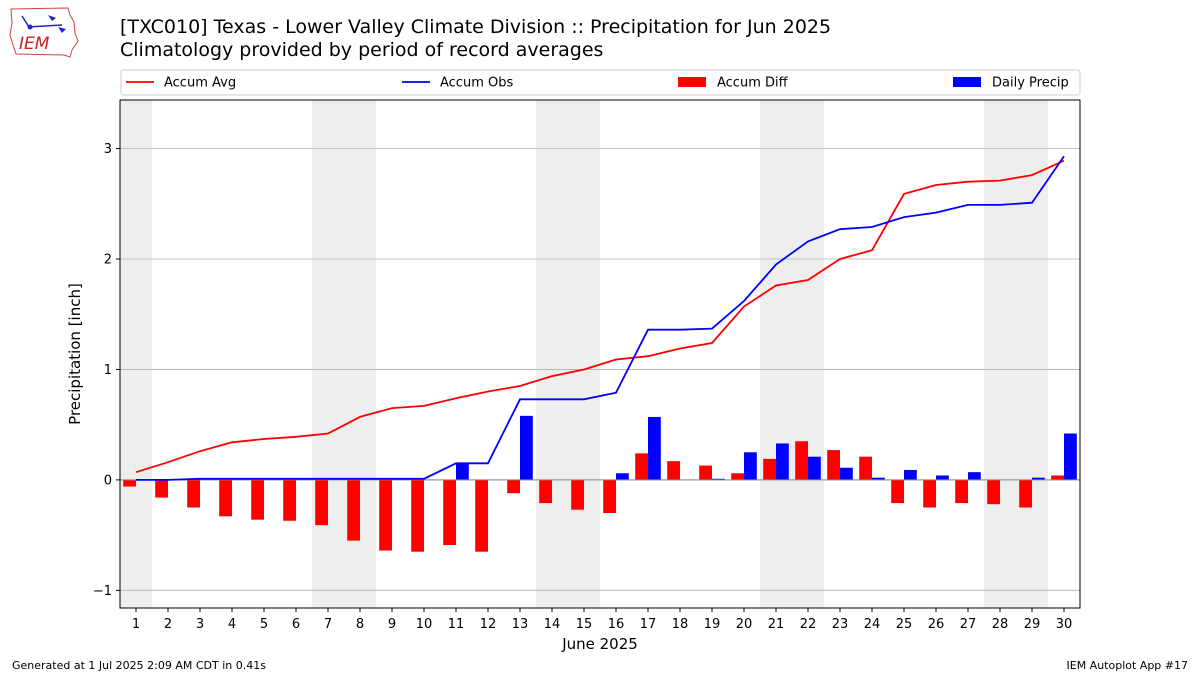  I want to click on legend-item-accum-obs: Accum Obs, so click(457, 83).